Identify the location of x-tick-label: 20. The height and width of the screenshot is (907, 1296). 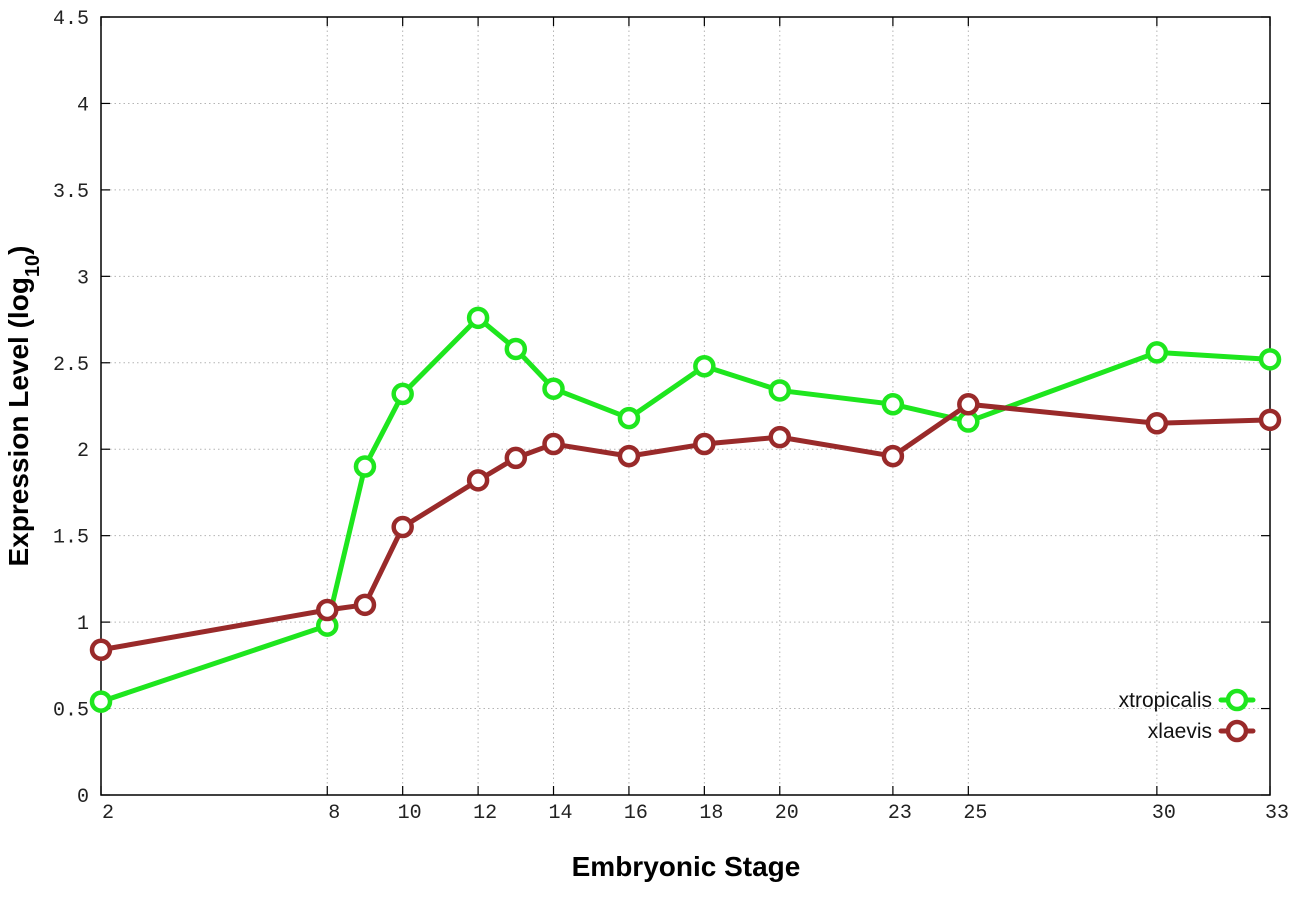
(787, 813).